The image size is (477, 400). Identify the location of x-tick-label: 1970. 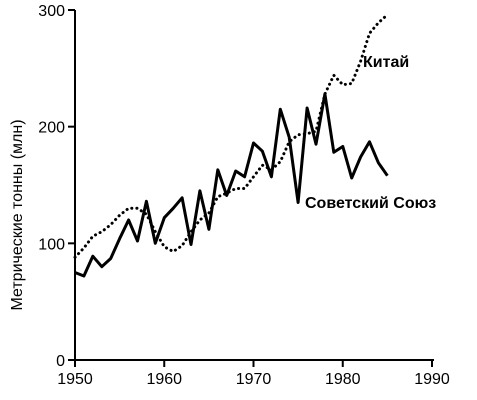
(254, 379).